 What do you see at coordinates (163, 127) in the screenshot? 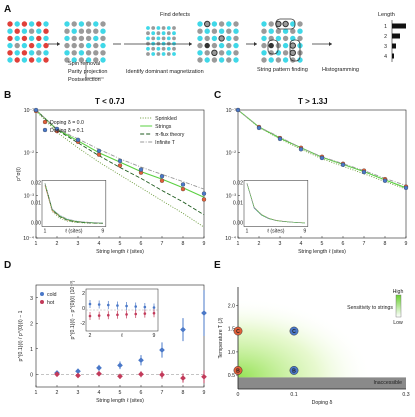
I see `legend-entry: Strings` at bounding box center [163, 127].